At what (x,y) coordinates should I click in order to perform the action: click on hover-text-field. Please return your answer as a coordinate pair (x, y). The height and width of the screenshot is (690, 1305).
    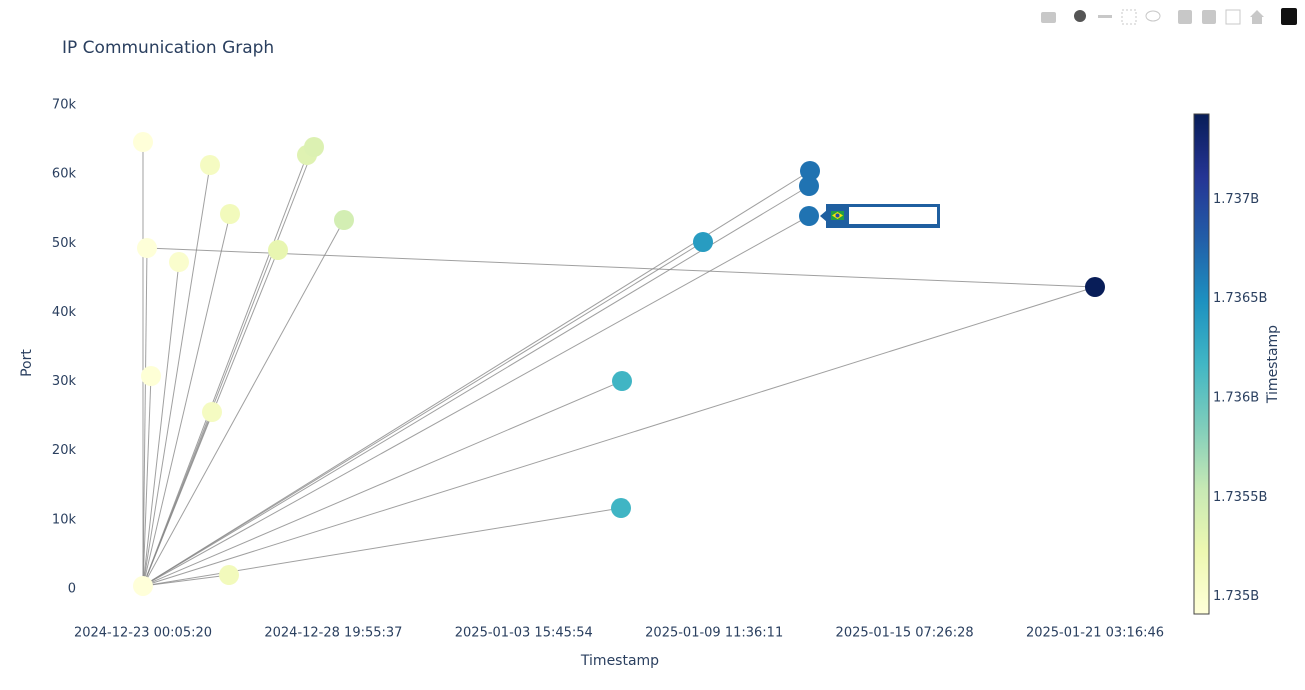
    Looking at the image, I should click on (893, 215).